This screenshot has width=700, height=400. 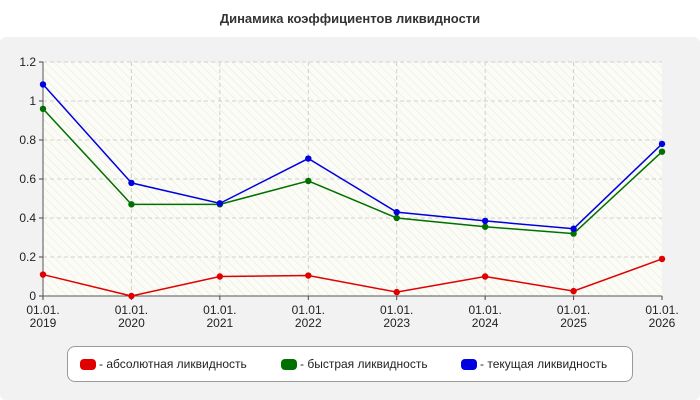 What do you see at coordinates (396, 316) in the screenshot?
I see `x-tick-label: 01.01. 2023` at bounding box center [396, 316].